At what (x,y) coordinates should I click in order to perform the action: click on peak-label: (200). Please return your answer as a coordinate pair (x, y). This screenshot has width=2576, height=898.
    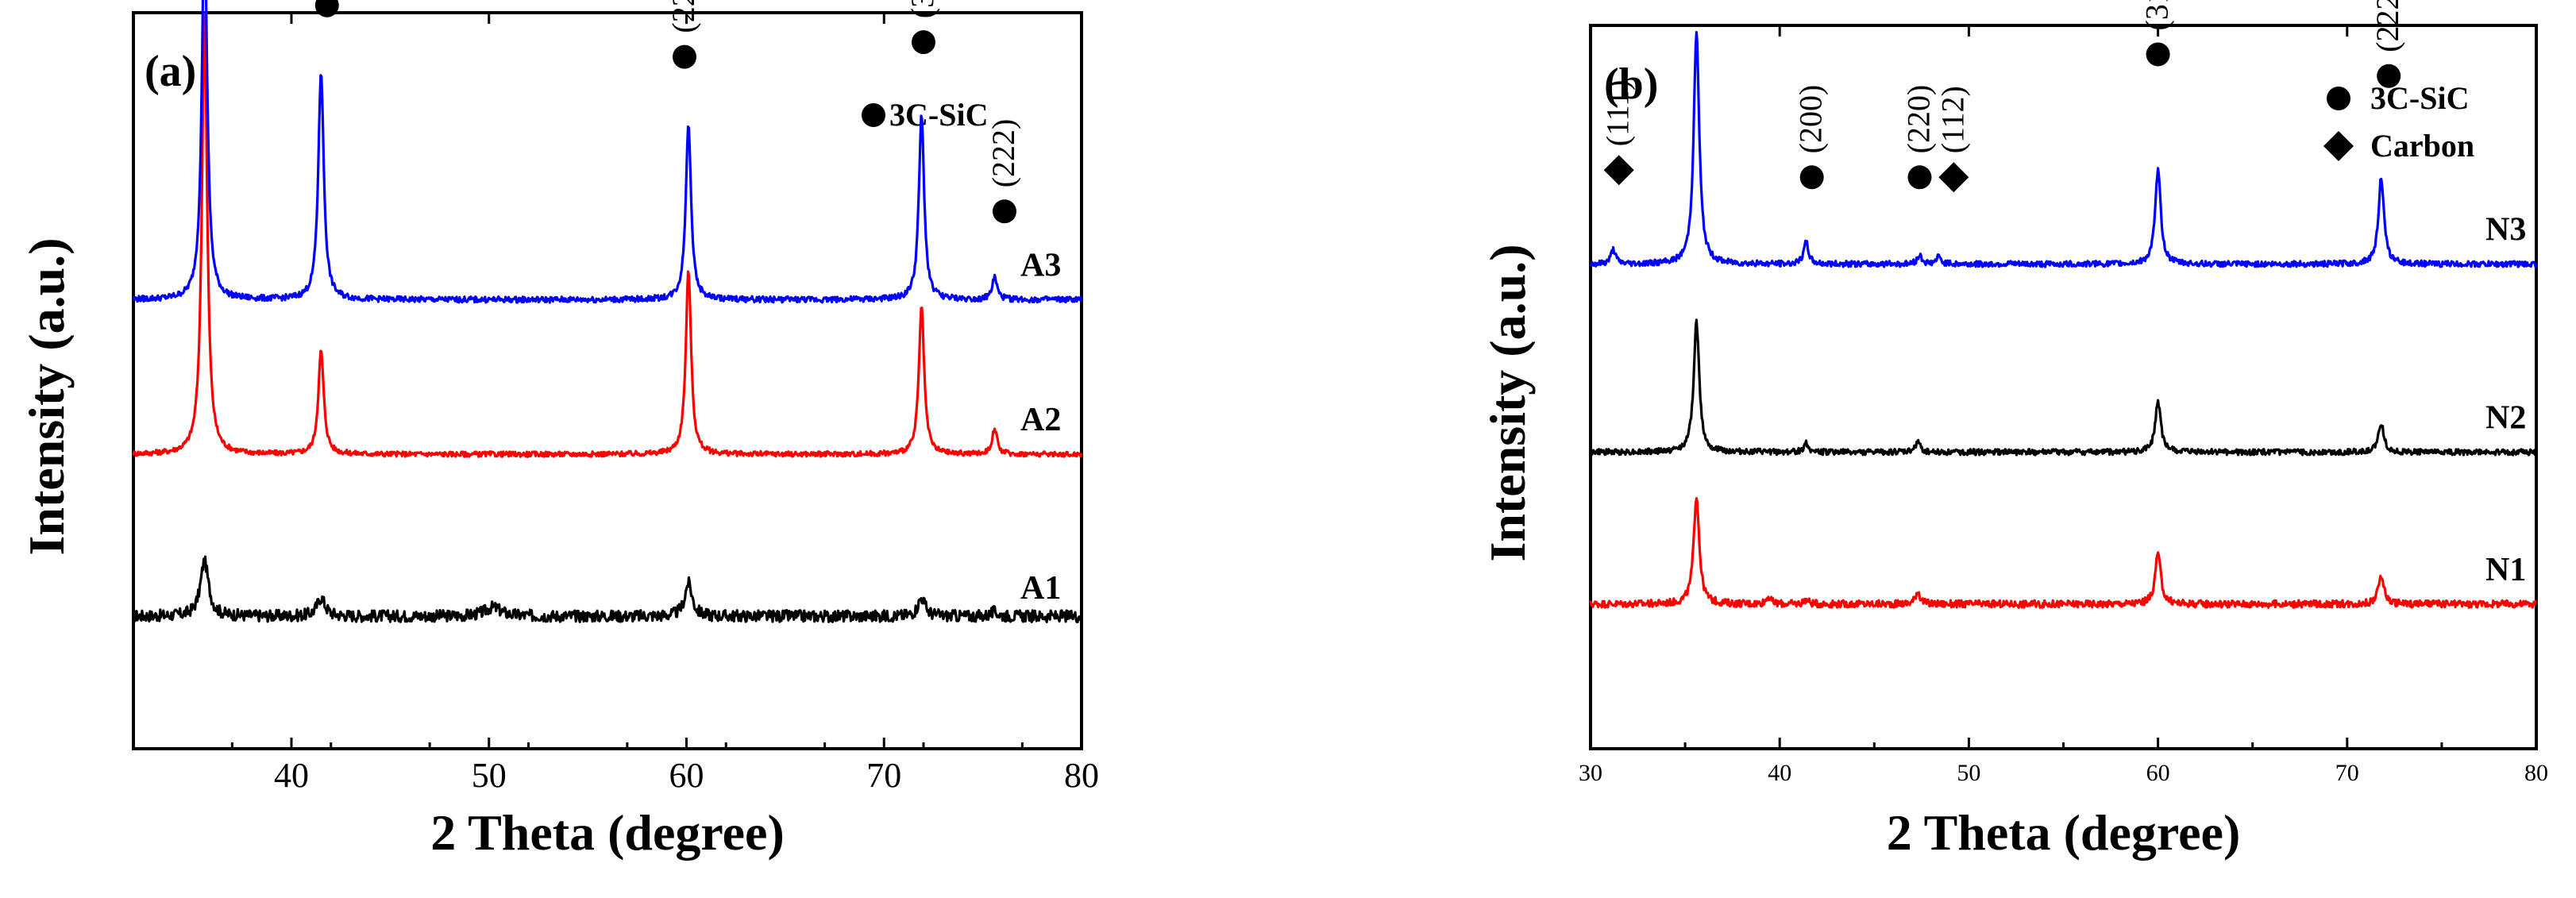
    Looking at the image, I should click on (1811, 120).